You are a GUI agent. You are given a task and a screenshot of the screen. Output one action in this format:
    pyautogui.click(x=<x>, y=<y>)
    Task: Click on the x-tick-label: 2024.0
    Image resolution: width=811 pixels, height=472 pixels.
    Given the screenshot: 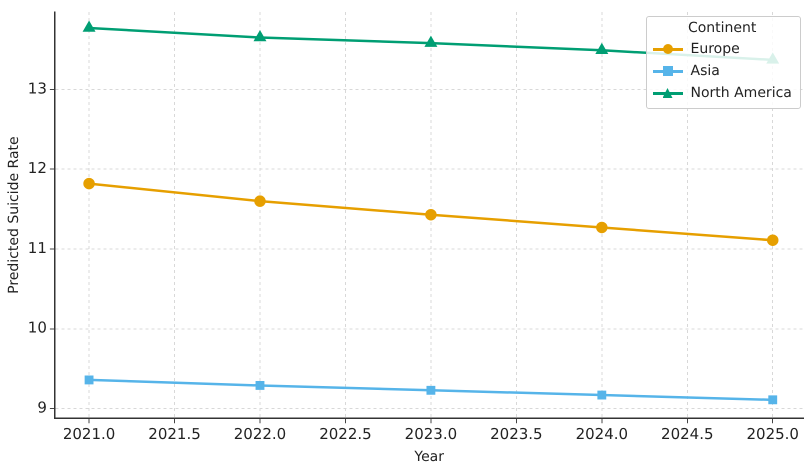 What is the action you would take?
    pyautogui.click(x=602, y=434)
    